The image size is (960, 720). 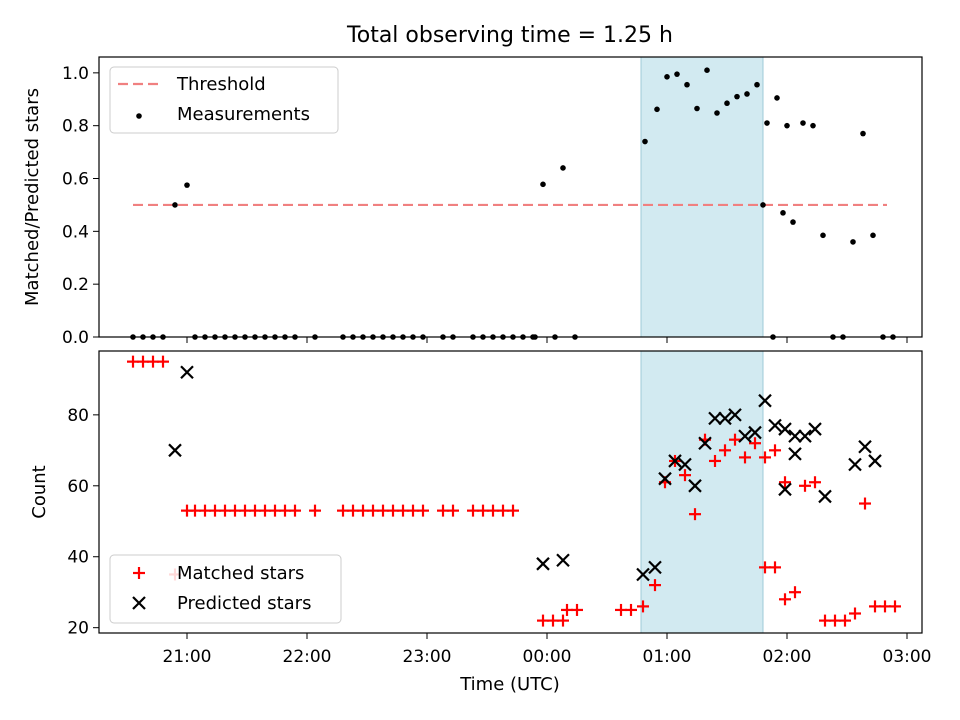 I want to click on bottom-x-axis: 21:00 22:00 23:00 00:00 01:00 02:00 03:00, so click(x=547, y=650).